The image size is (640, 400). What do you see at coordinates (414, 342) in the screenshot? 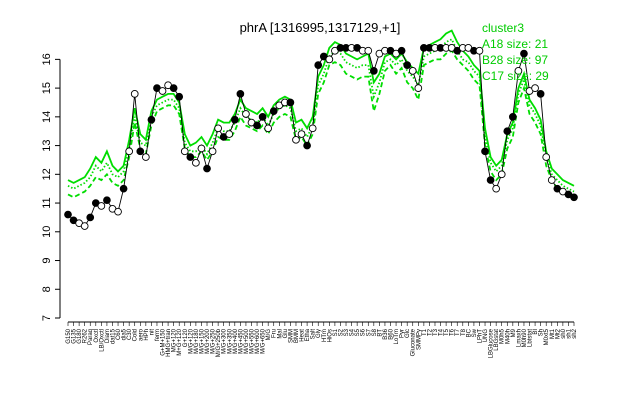
I see `x-tick-label: Gluconate` at bounding box center [414, 342].